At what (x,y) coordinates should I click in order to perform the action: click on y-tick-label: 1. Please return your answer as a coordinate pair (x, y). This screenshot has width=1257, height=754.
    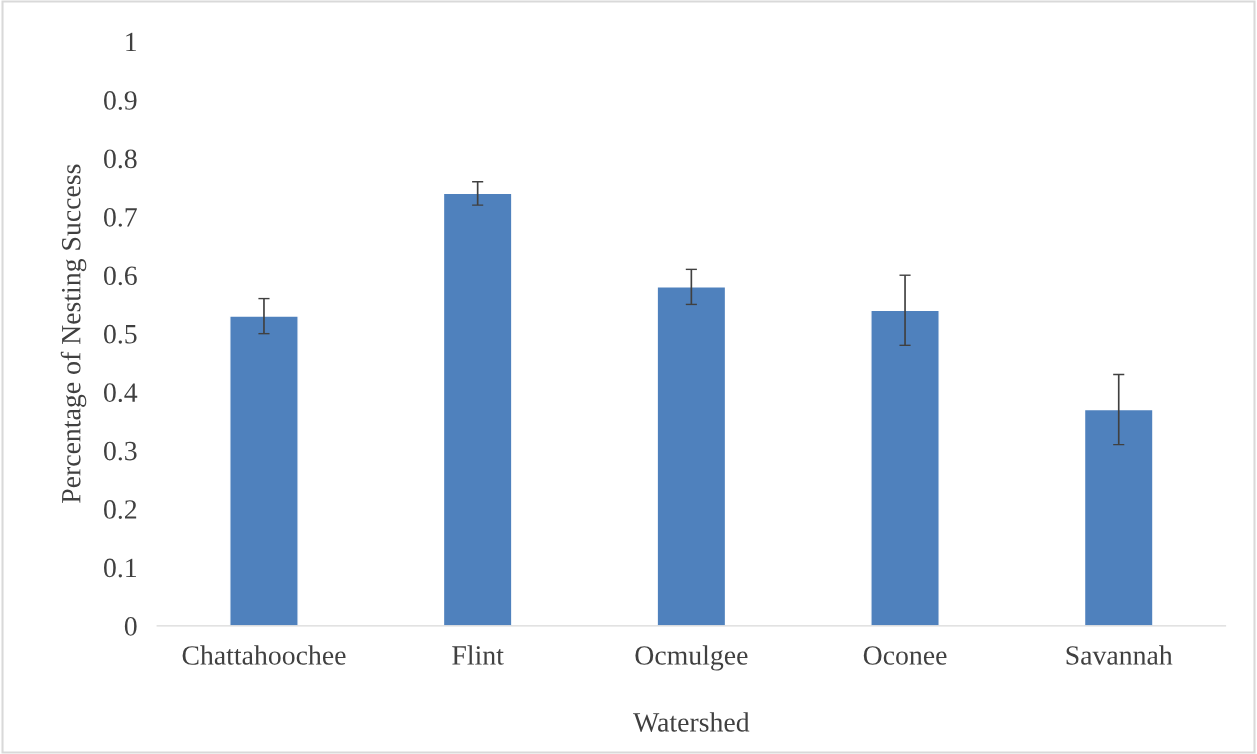
    Looking at the image, I should click on (131, 42).